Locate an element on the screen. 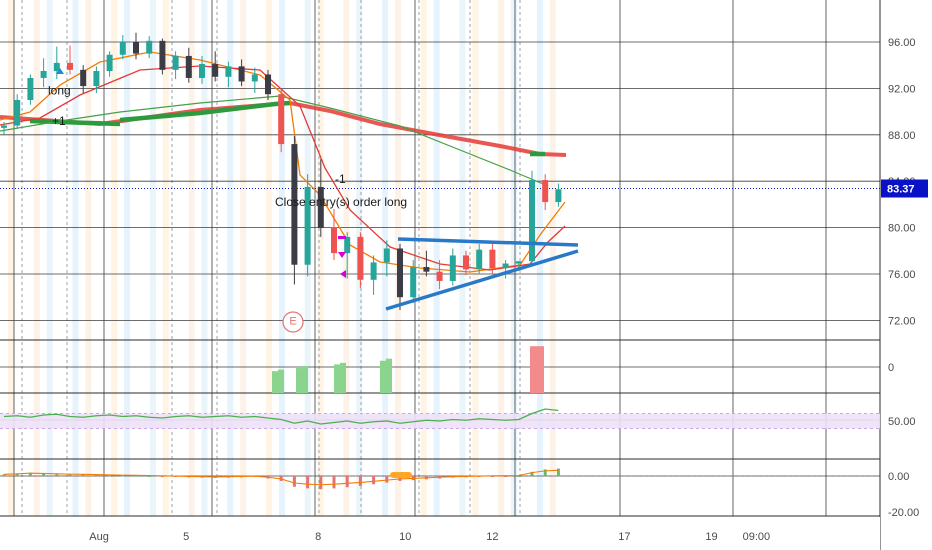 The width and height of the screenshot is (932, 550). histogram-tick-label: 0 is located at coordinates (891, 368).